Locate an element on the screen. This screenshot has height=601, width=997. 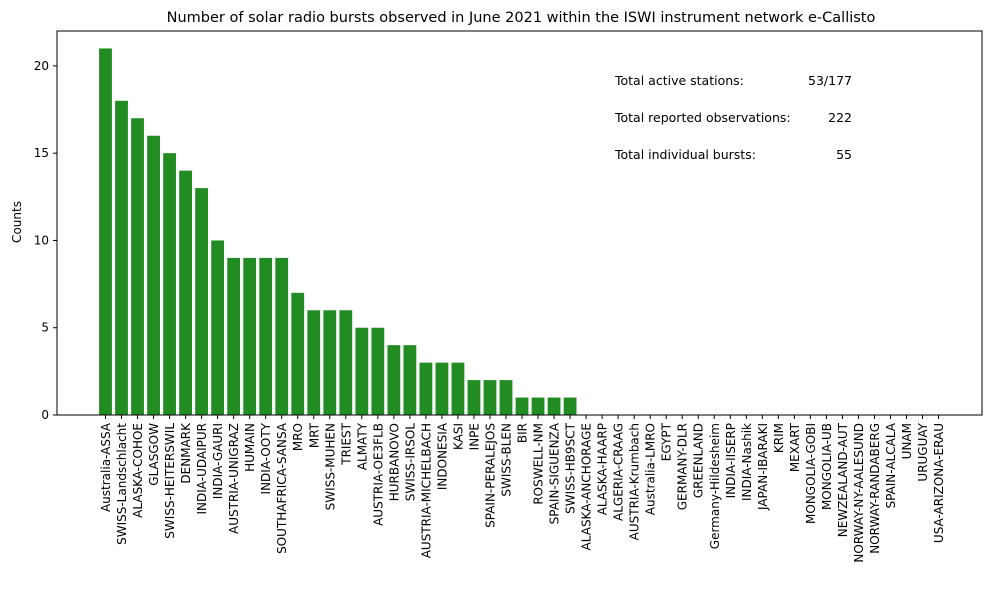
x-tick-label: ALASKA-COHOE is located at coordinates (138, 470).